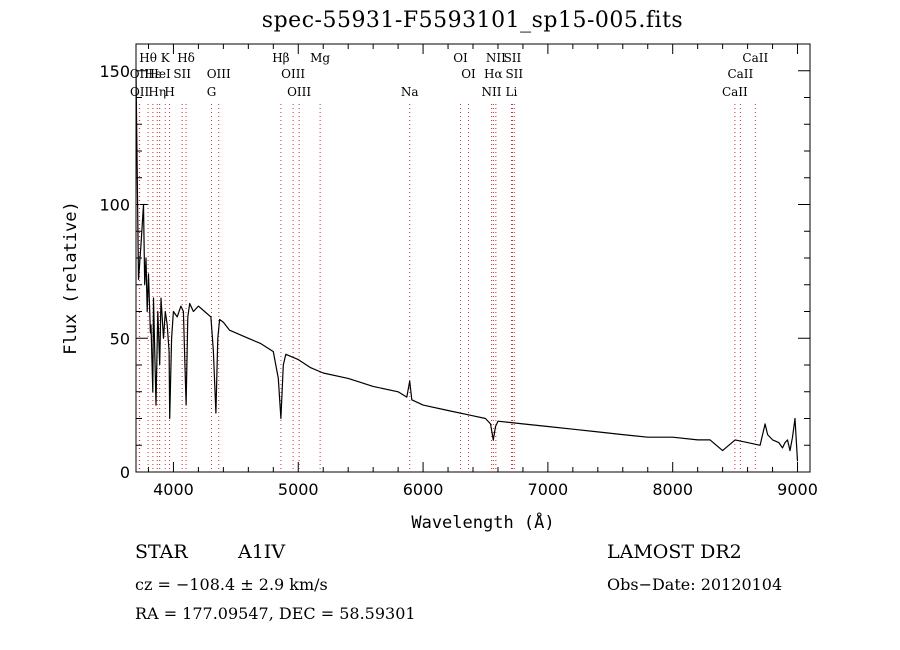  Describe the element at coordinates (169, 92) in the screenshot. I see `line-marker-label: H` at that location.